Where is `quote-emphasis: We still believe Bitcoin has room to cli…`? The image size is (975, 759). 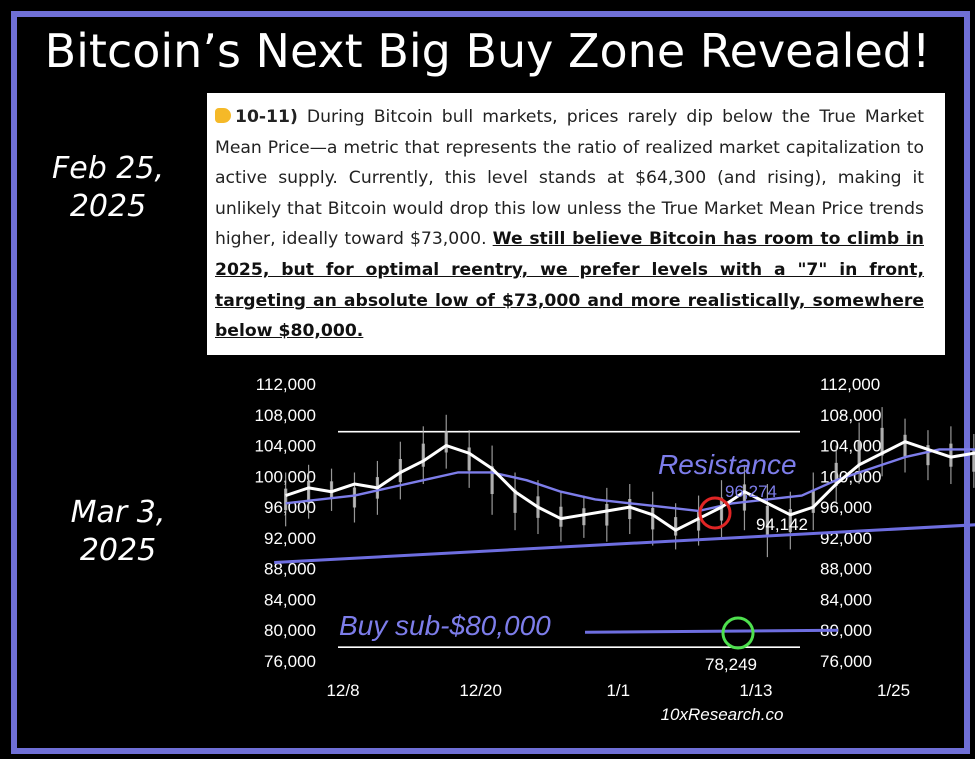
quote-emphasis: We still believe Bitcoin has room to cli… is located at coordinates (569, 285).